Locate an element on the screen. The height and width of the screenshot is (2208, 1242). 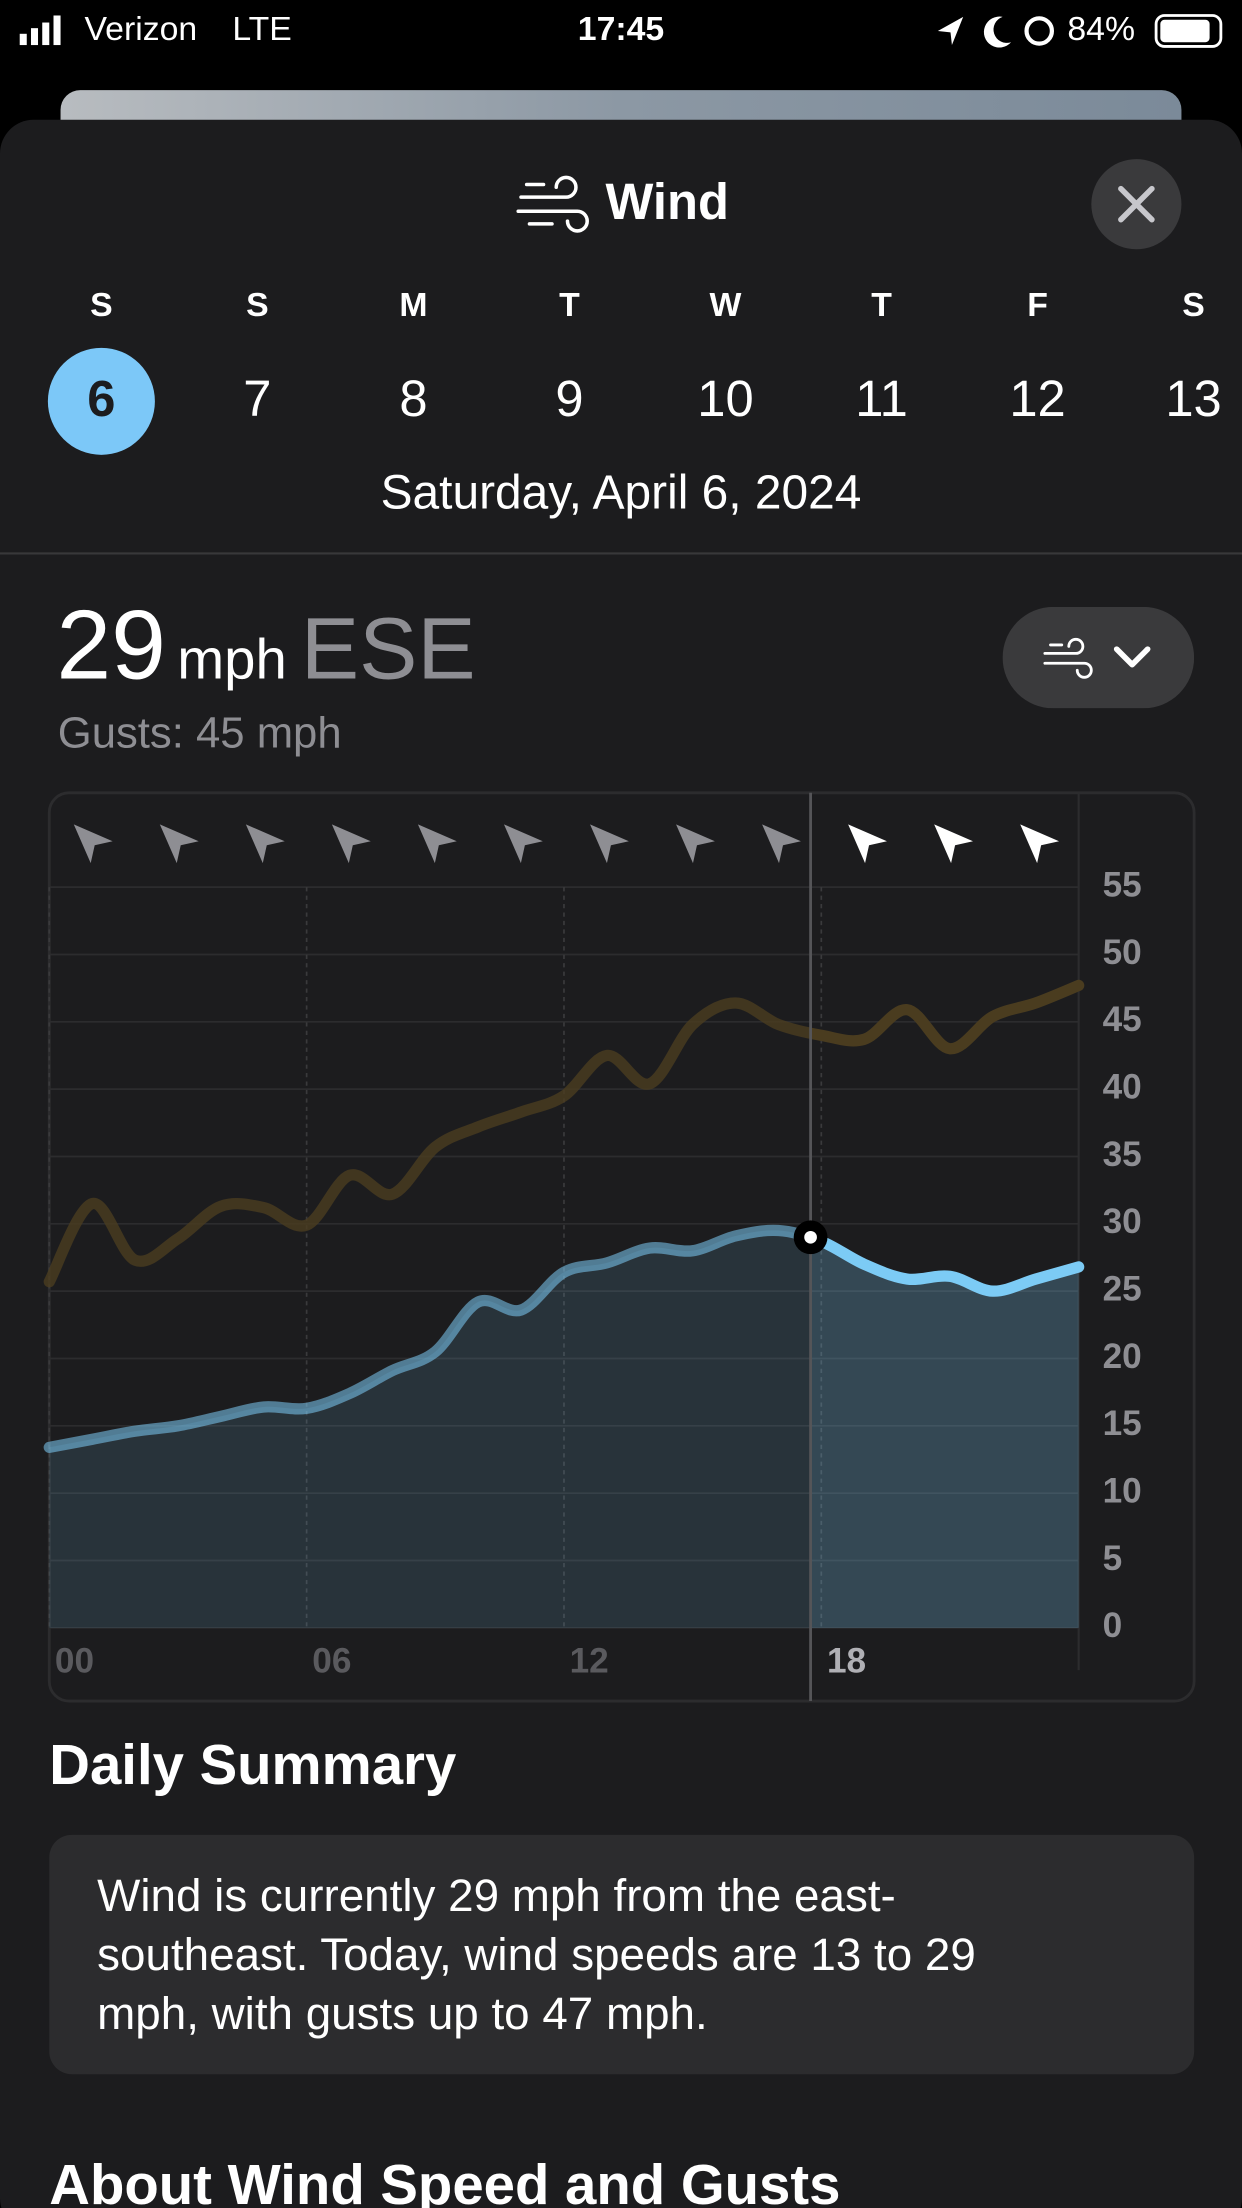
y-tick-label: 10 is located at coordinates (1122, 1490).